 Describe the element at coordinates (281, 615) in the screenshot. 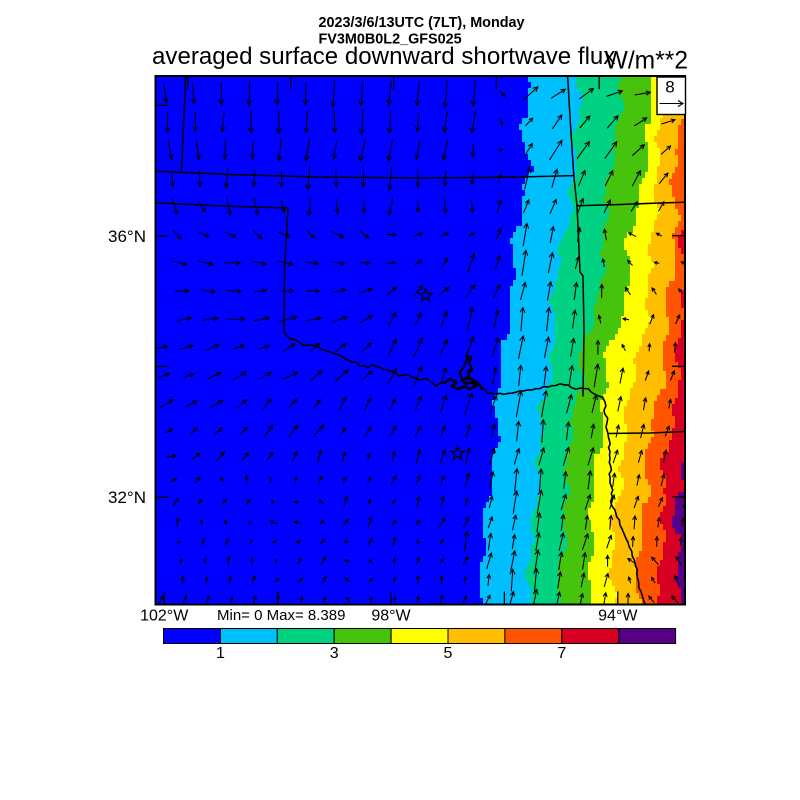

I see `svg-text: Min= 0 Max= 8.389` at that location.